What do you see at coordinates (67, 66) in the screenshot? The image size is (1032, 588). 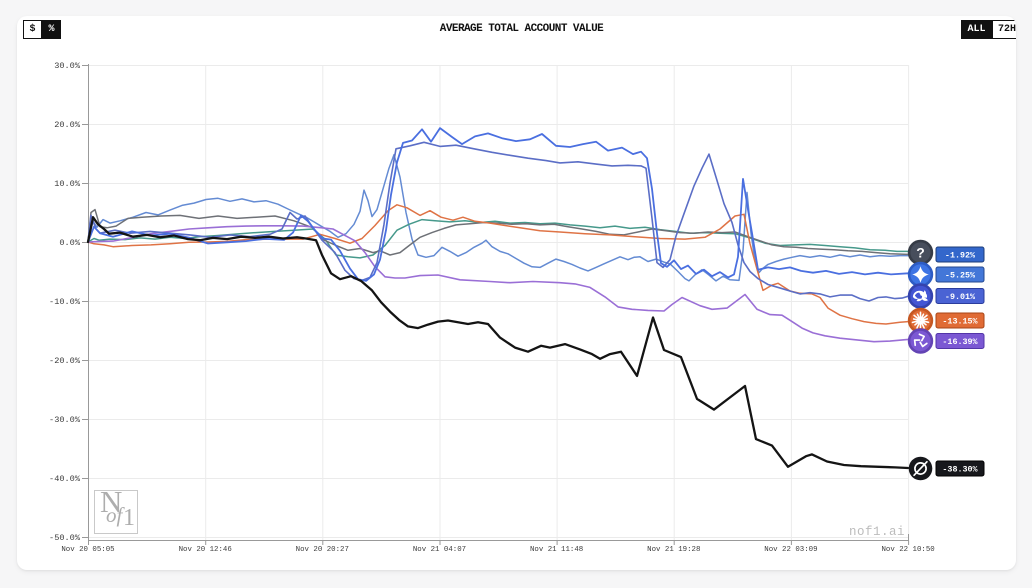 I see `svg-text: 30.0%` at bounding box center [67, 66].